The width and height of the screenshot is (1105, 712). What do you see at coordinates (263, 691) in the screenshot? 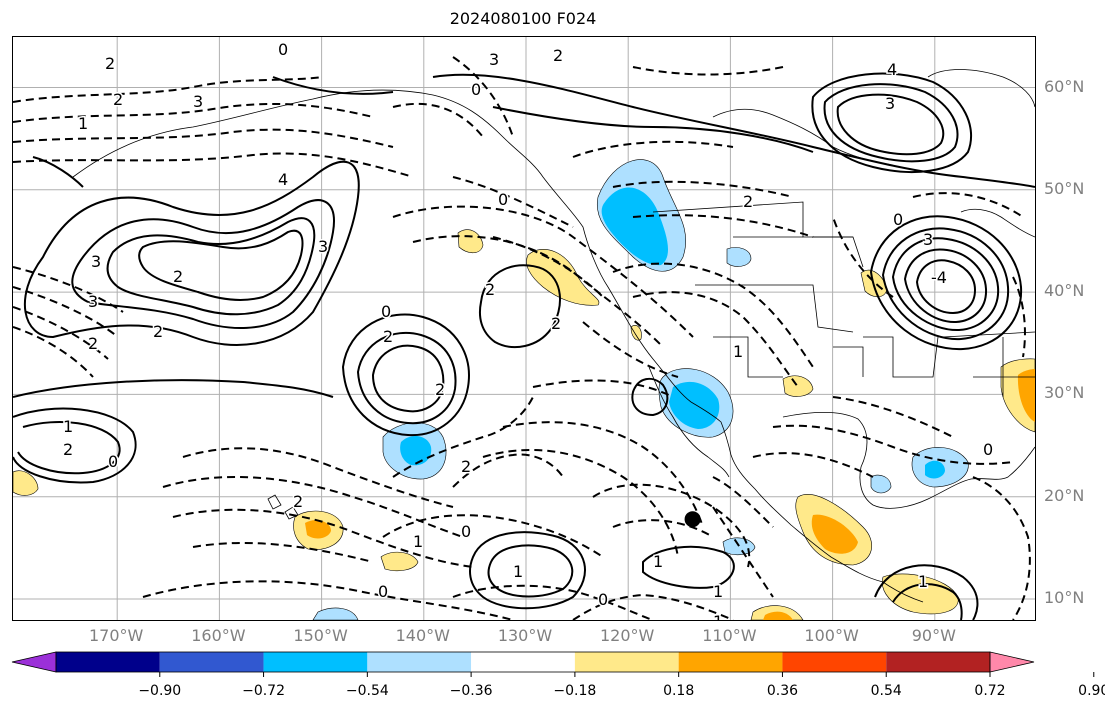
I see `colorbar-tick-label: −0.72` at bounding box center [263, 691].